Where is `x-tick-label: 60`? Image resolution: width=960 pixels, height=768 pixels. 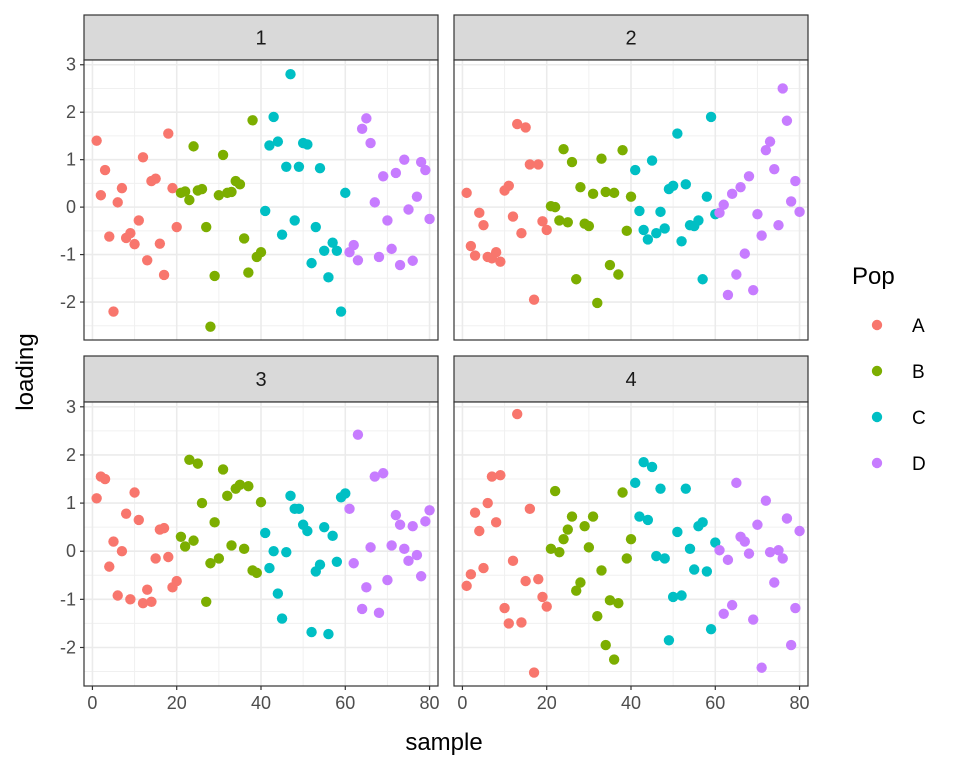
x-tick-label: 60 is located at coordinates (715, 703).